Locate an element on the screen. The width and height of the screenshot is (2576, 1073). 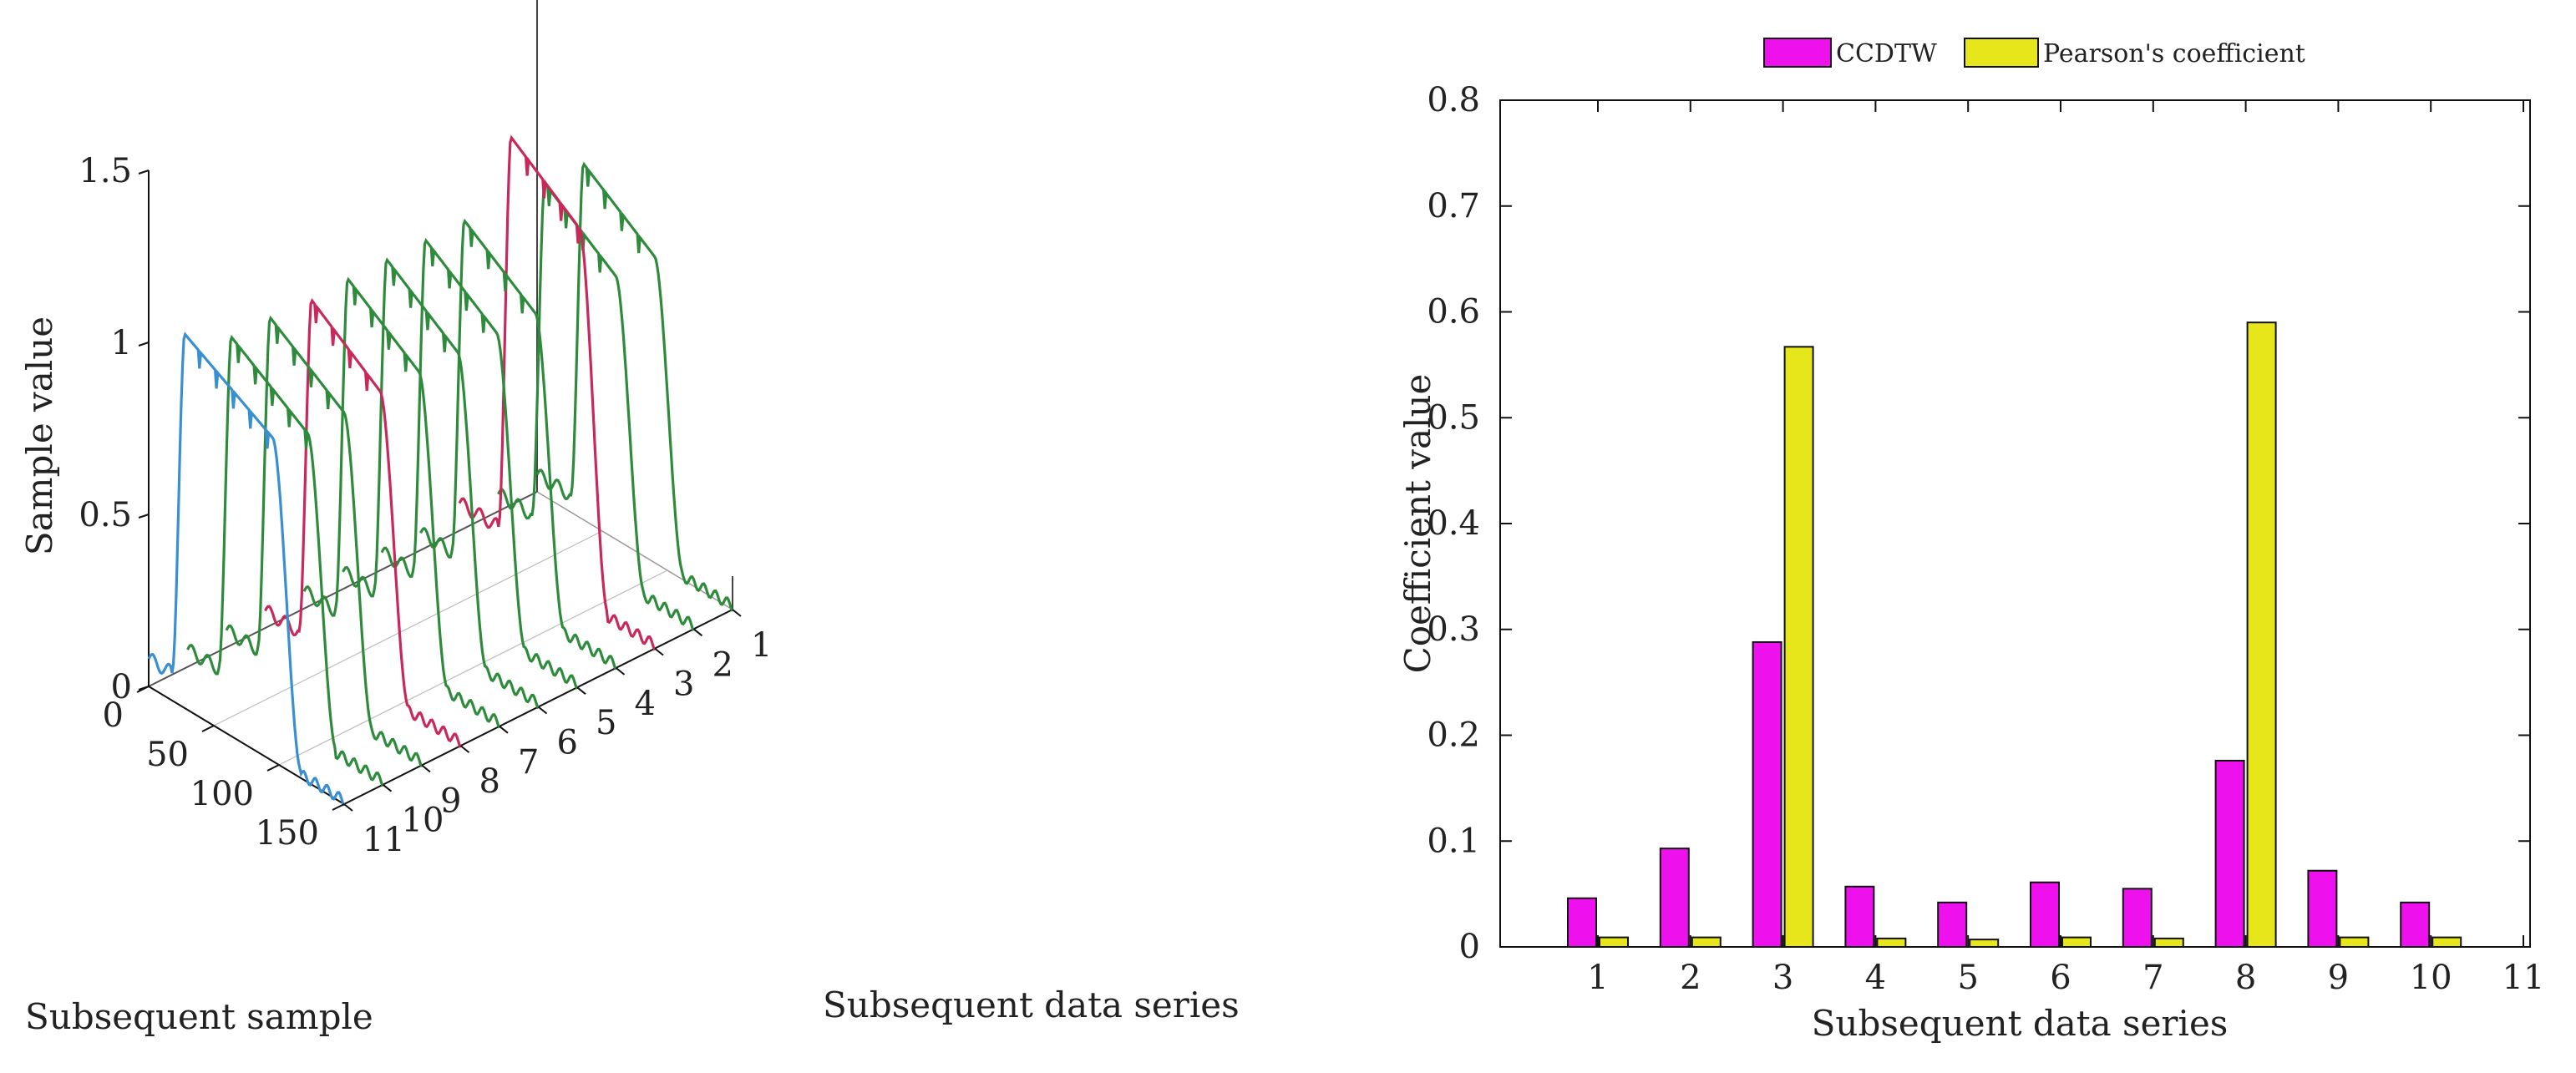
series-lines is located at coordinates (440, 470).